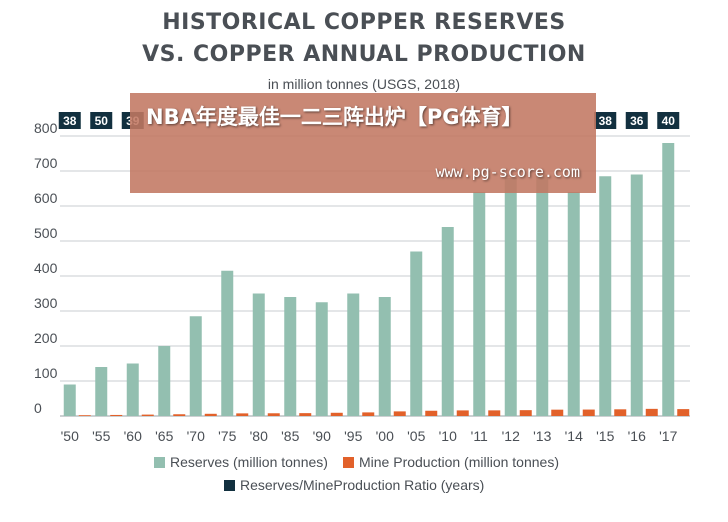 Image resolution: width=728 pixels, height=522 pixels. I want to click on legend-item-ratio: Reserves/MineProduction Ratio (years), so click(354, 485).